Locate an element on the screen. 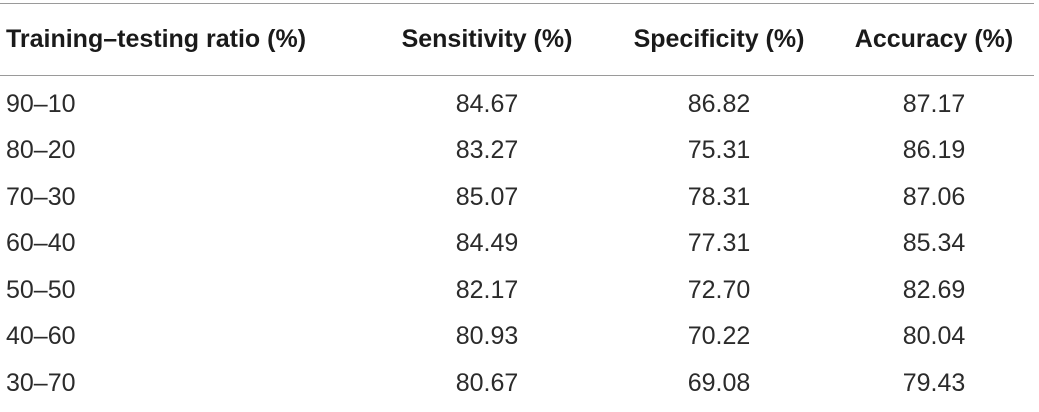 The height and width of the screenshot is (412, 1039). cell-sensitivity: 84.49 is located at coordinates (487, 243).